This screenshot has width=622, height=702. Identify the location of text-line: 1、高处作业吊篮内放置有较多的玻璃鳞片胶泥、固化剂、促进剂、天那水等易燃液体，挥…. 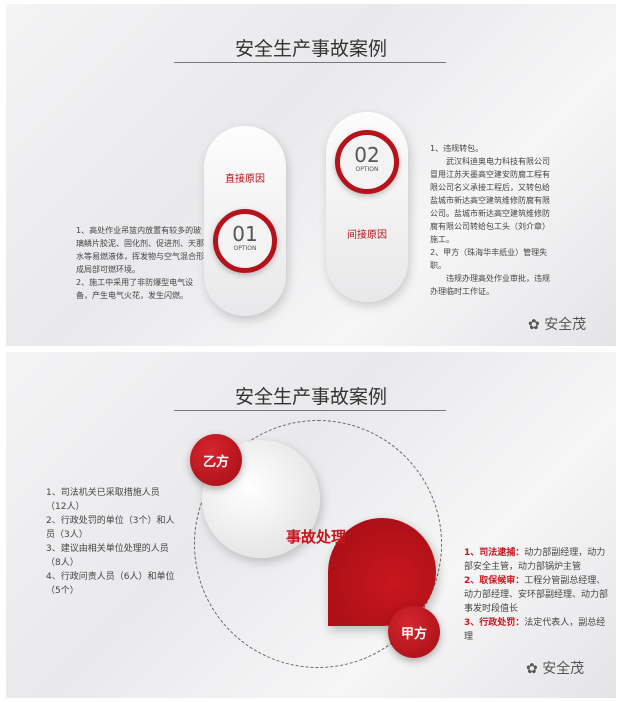
(140, 250).